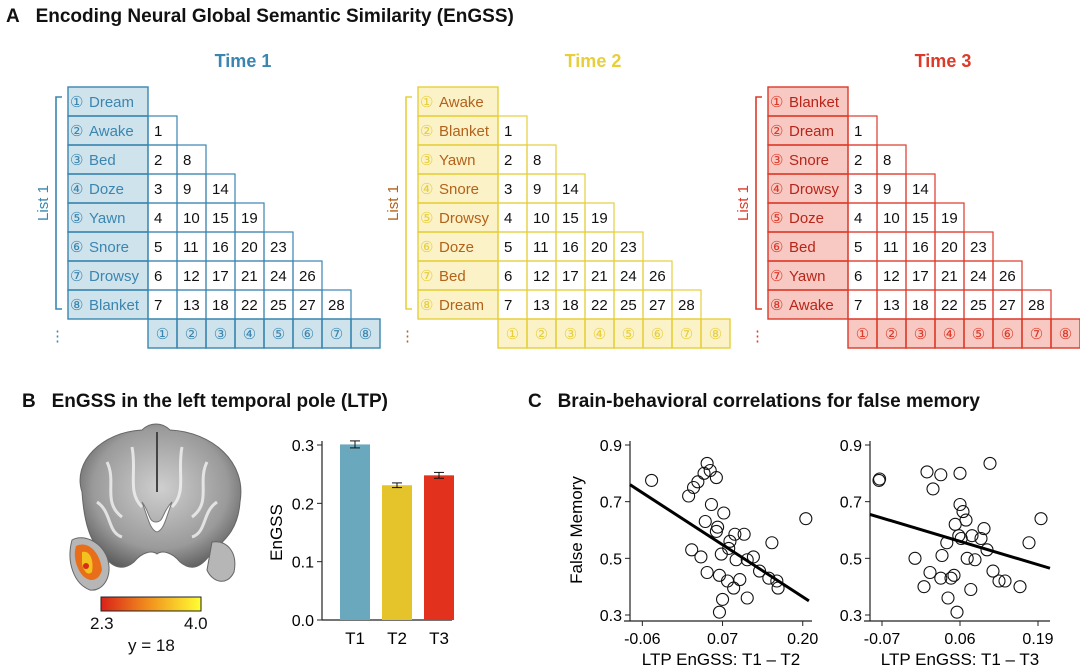 The height and width of the screenshot is (672, 1080). What do you see at coordinates (920, 189) in the screenshot?
I see `matrix-value: 14` at bounding box center [920, 189].